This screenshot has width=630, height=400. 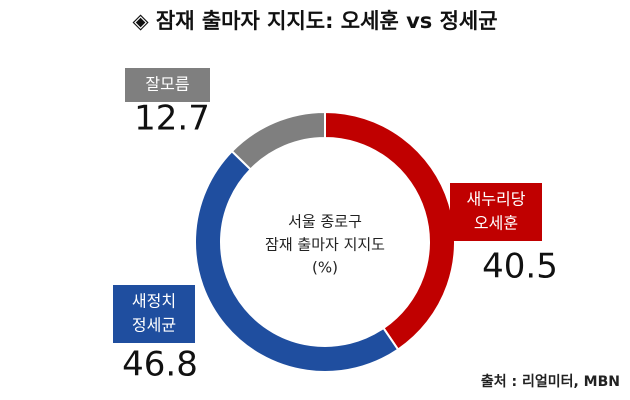 I want to click on value-label: 40.5, so click(x=520, y=267).